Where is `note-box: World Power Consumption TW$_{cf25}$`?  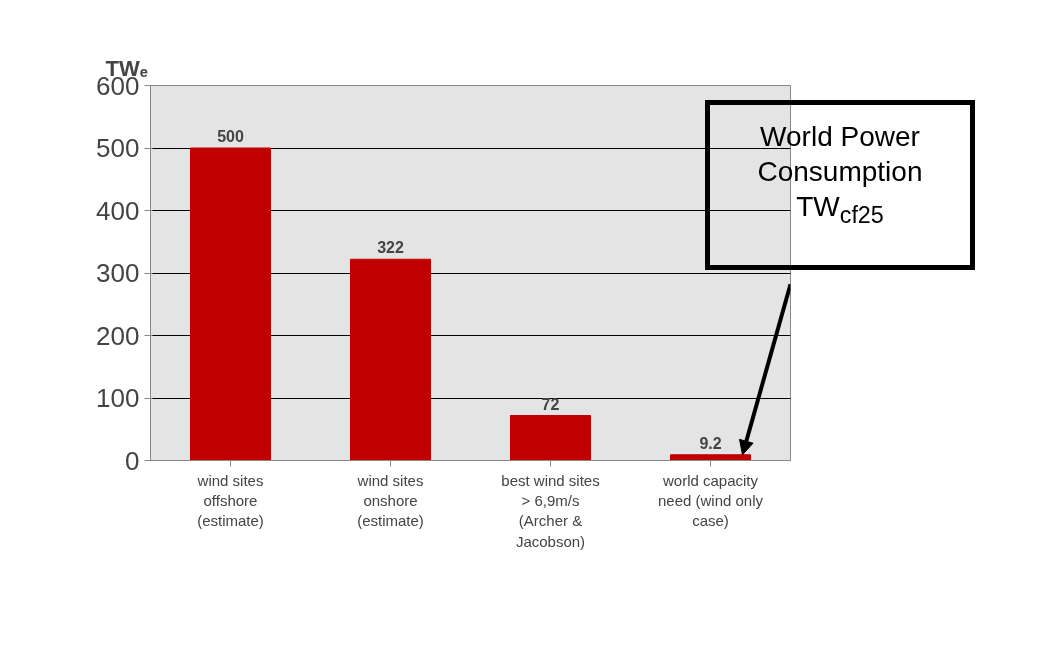
note-box: World Power Consumption TW$_{cf25}$ is located at coordinates (840, 185).